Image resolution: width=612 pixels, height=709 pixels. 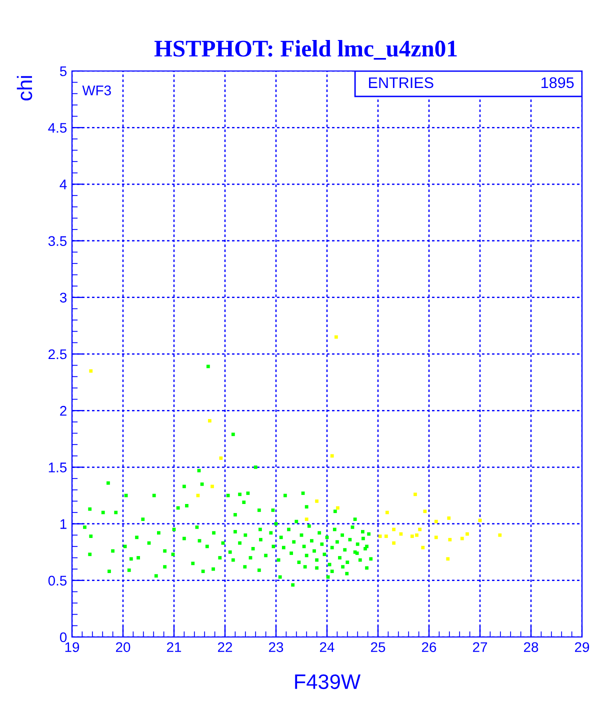 I want to click on annotation: WF3, so click(x=96, y=91).